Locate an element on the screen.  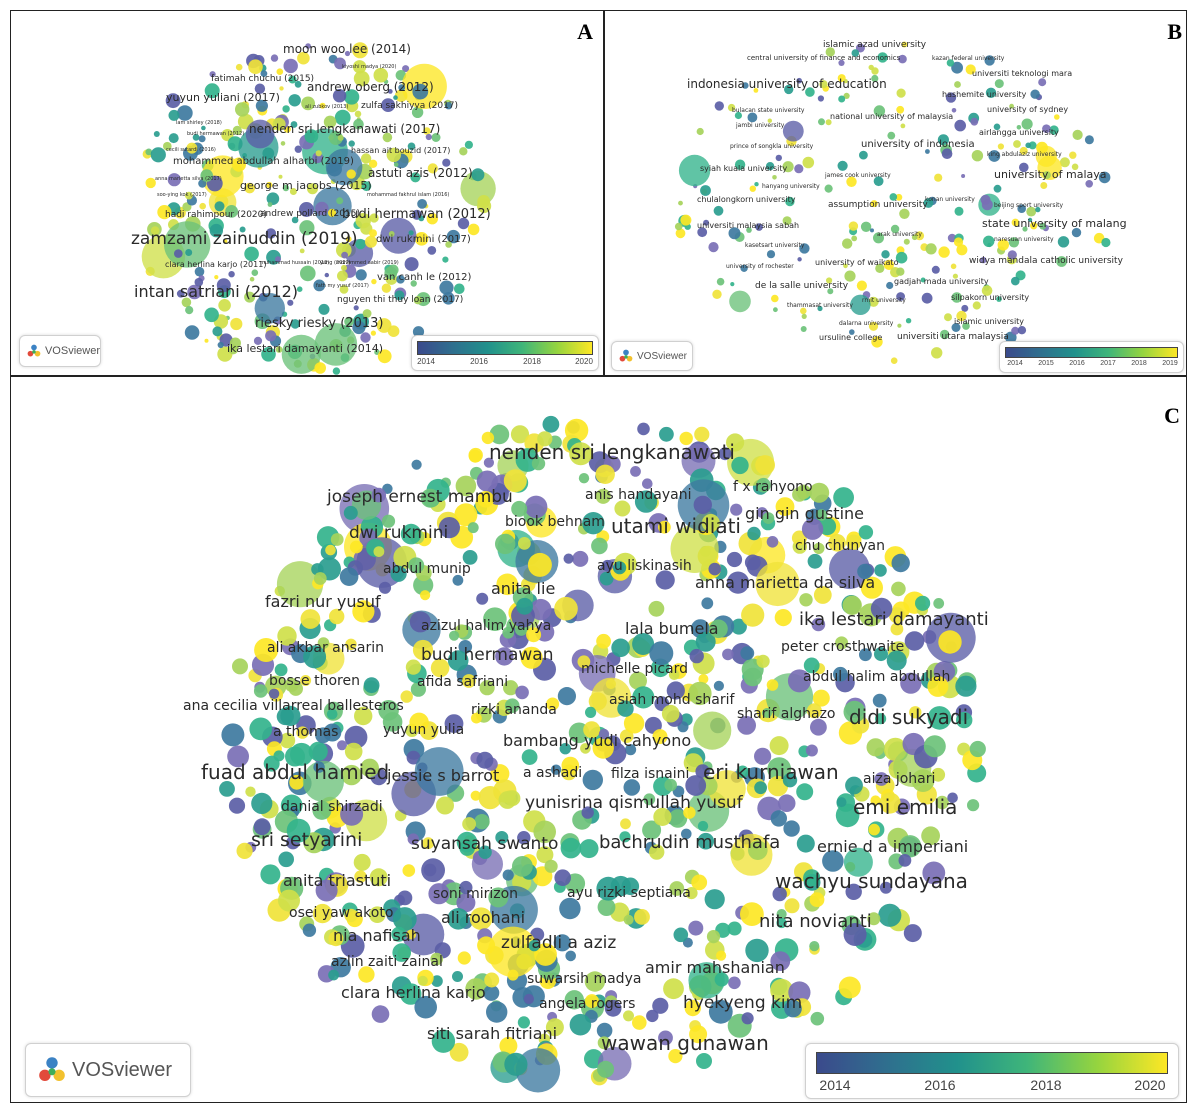
node-label: michelle picard is located at coordinates (634, 669).